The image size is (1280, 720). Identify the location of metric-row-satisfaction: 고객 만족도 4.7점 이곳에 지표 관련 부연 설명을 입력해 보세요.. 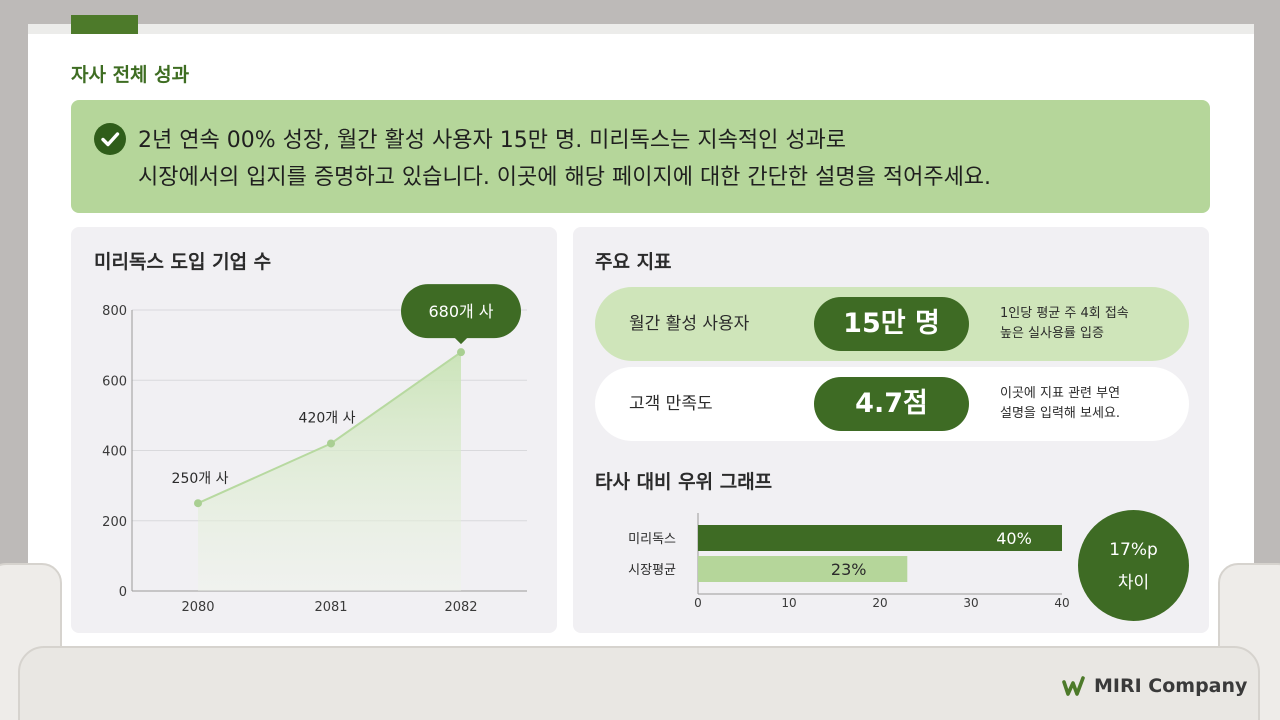
(892, 404).